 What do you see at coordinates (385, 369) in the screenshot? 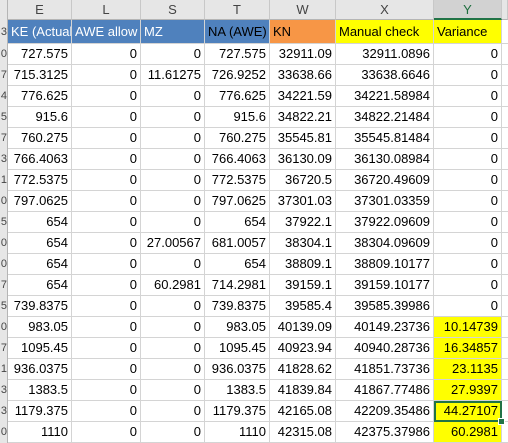
I see `table-cell: 41851.73736` at bounding box center [385, 369].